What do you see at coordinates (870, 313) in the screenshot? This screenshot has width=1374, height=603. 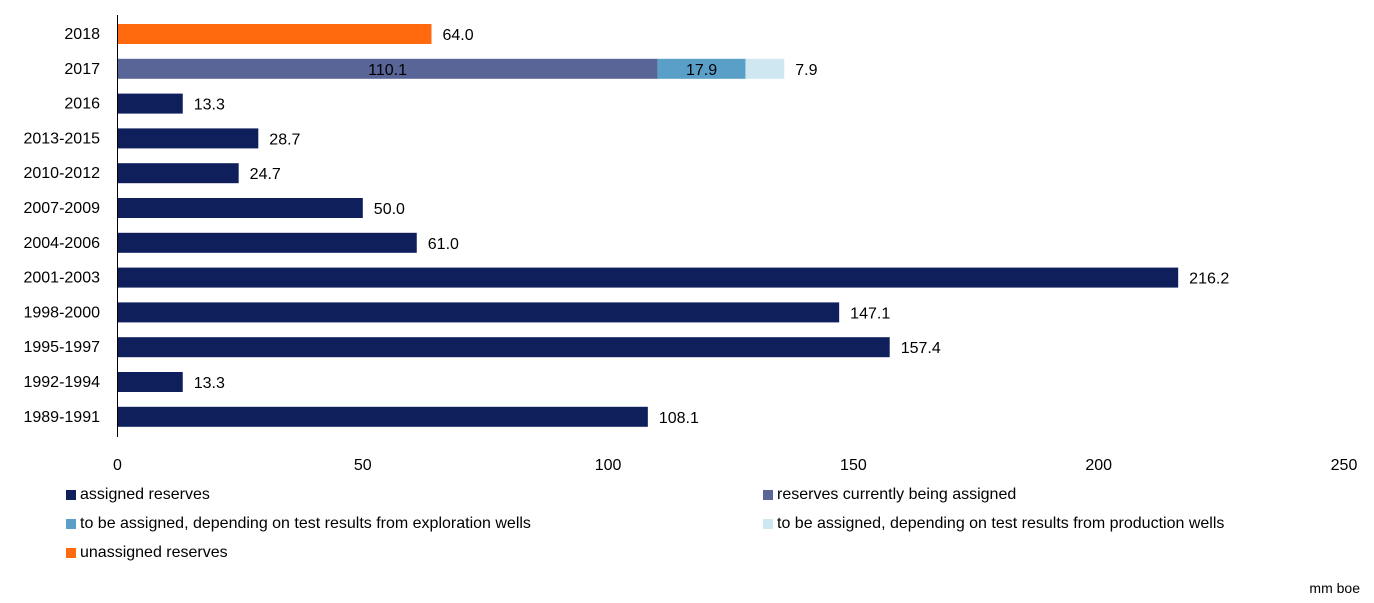 I see `data-label: 147.1` at bounding box center [870, 313].